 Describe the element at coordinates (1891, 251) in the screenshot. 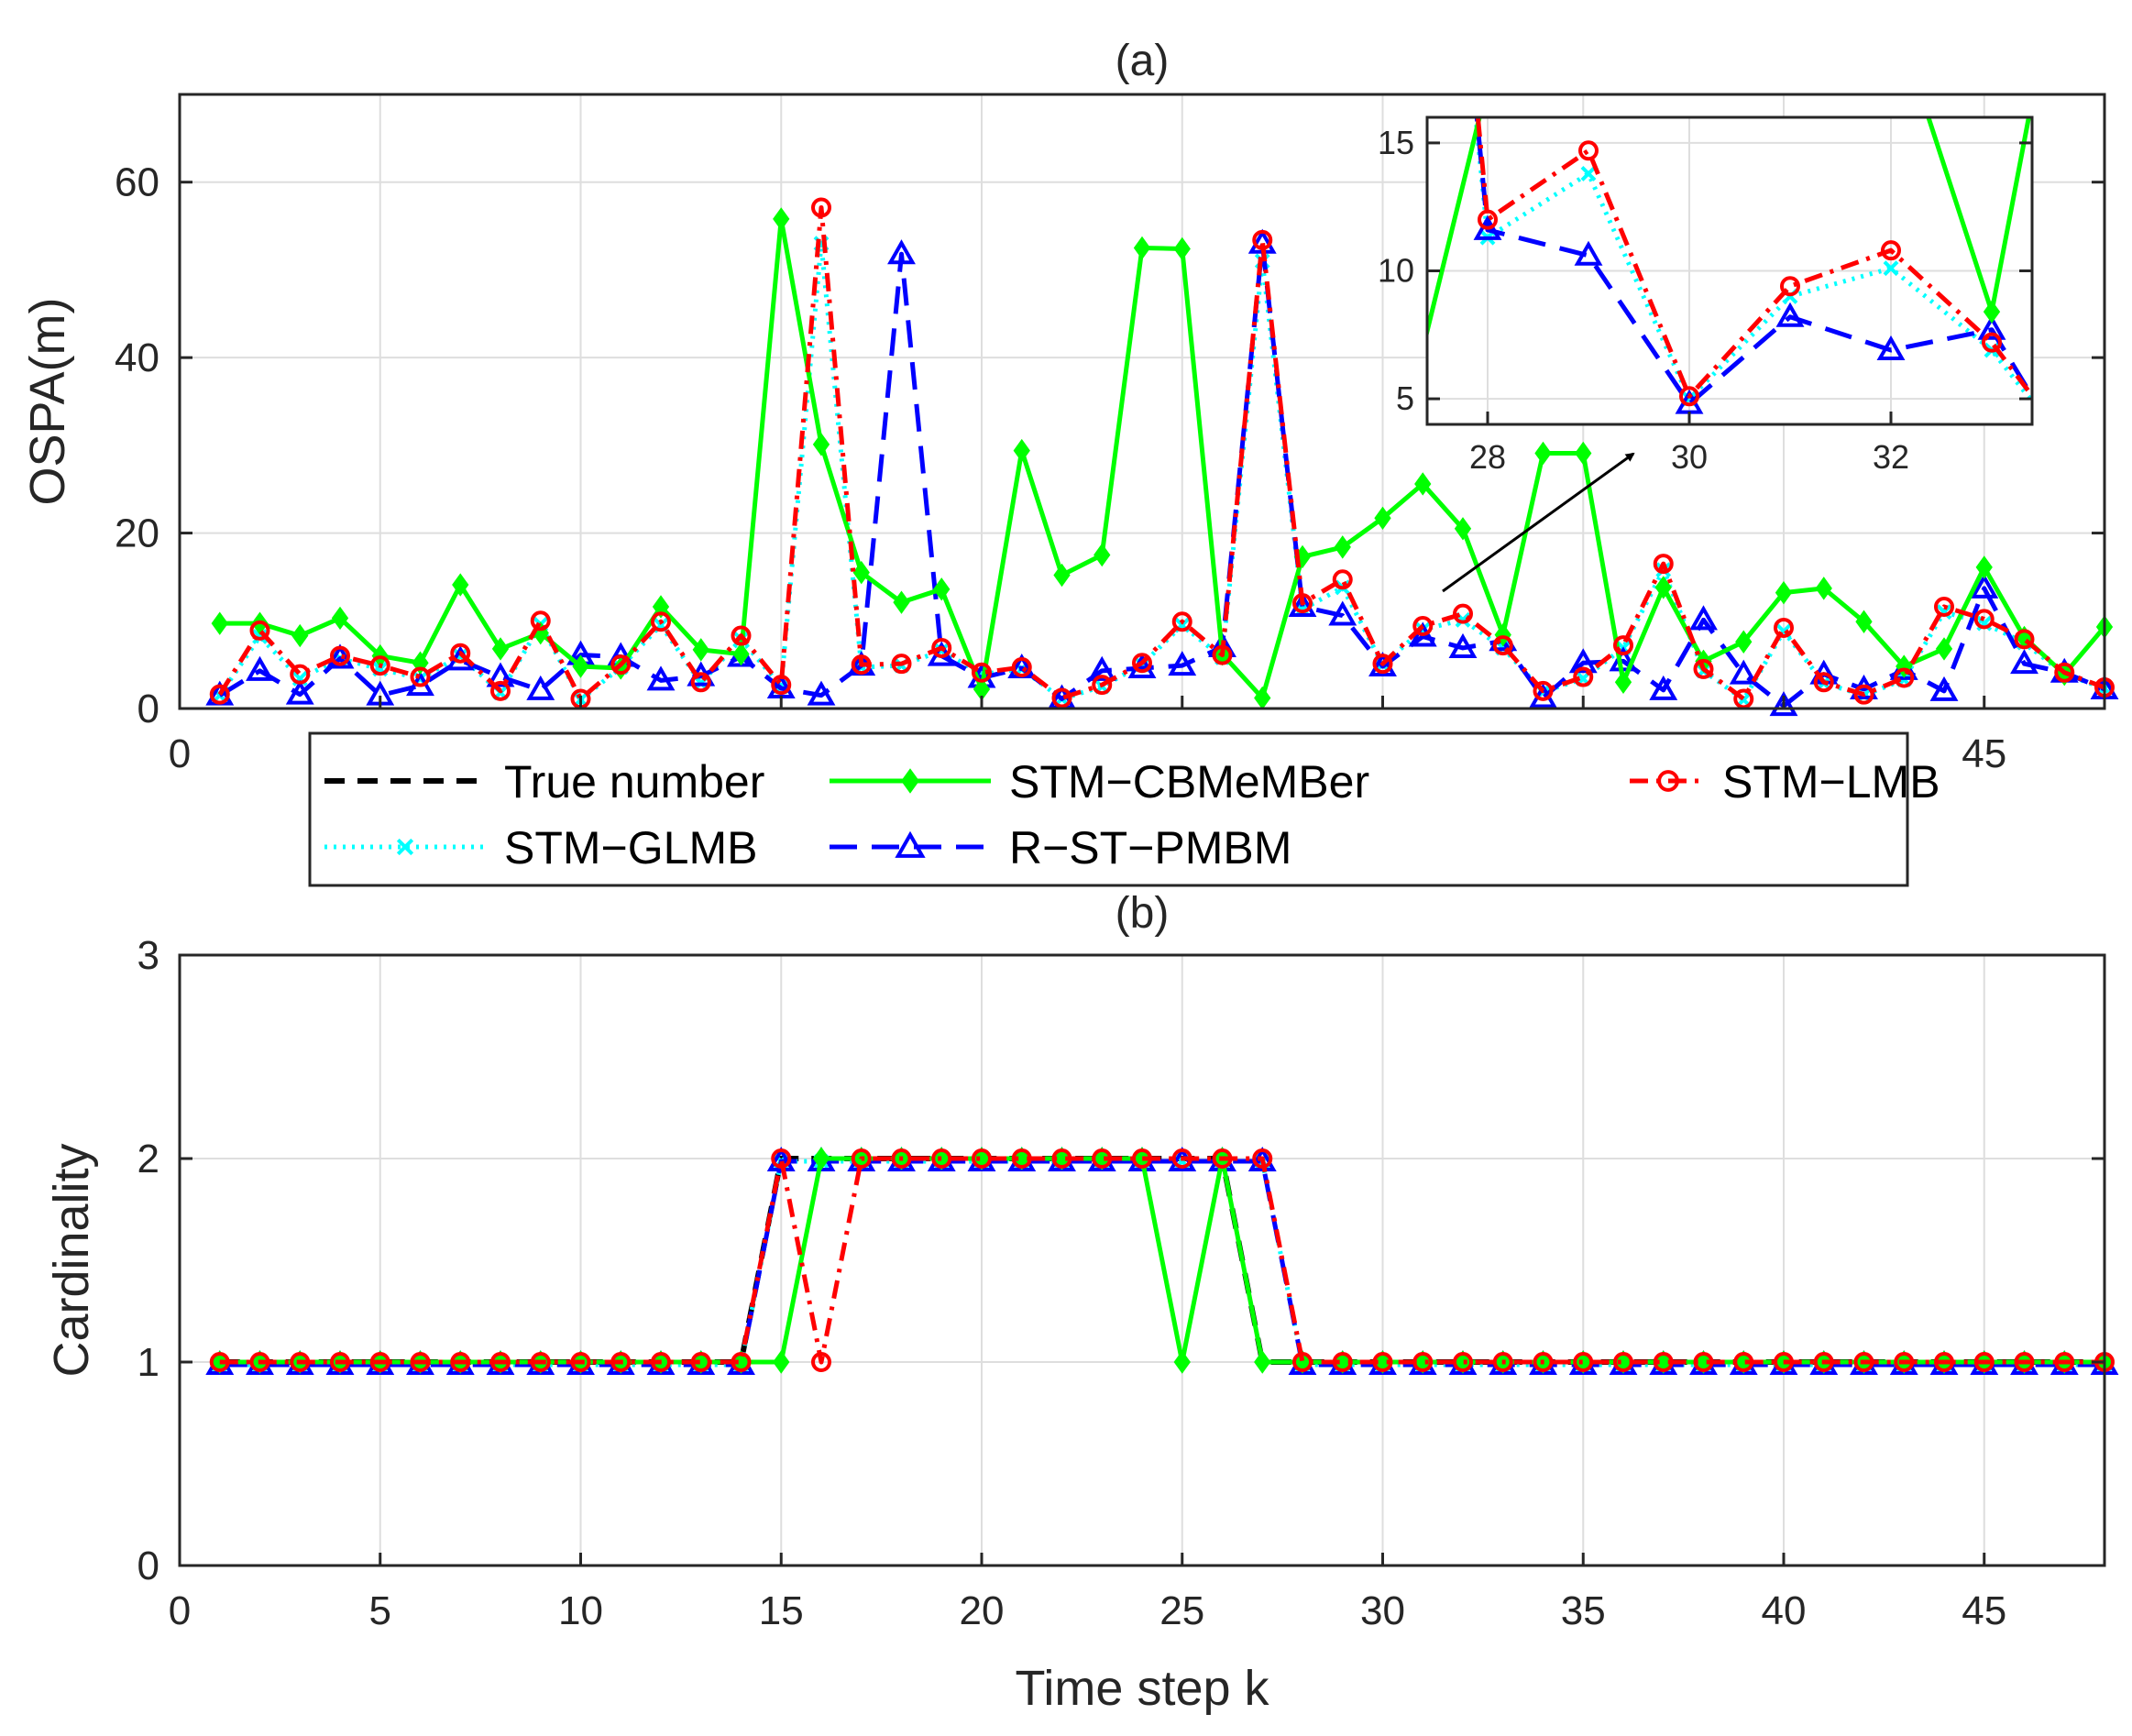

I see `inset-point-stm-lmb` at that location.